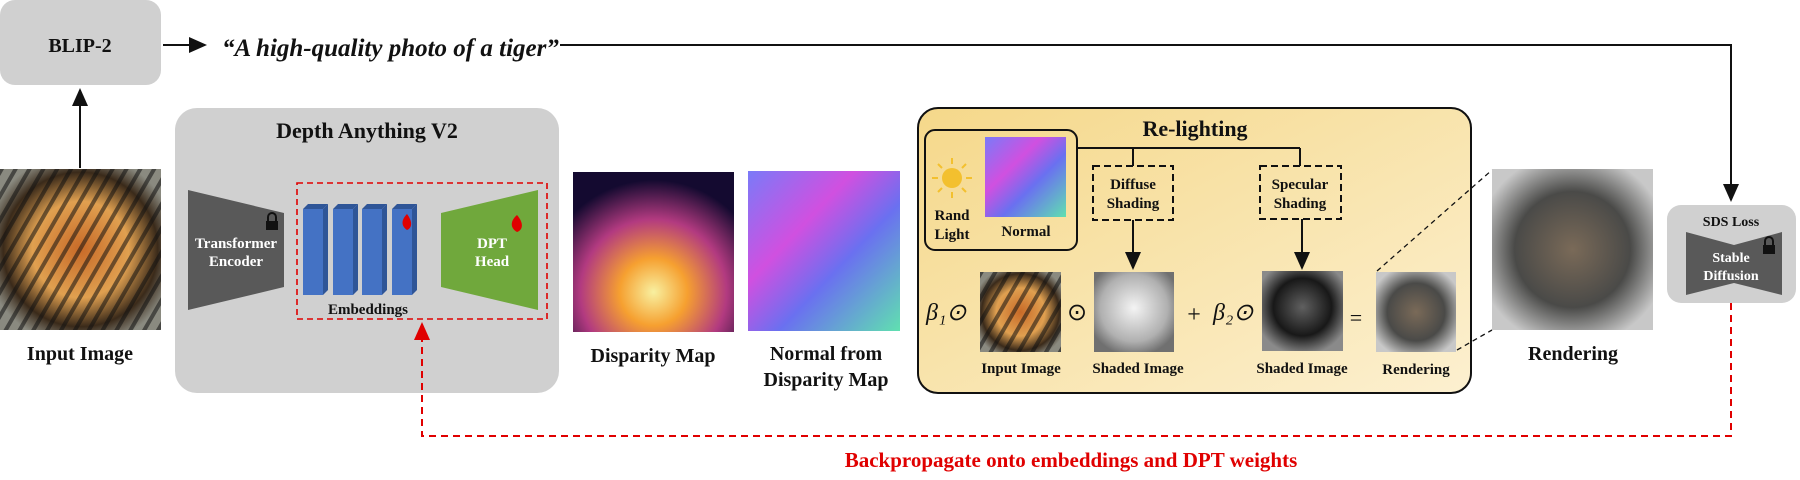 This screenshot has height=480, width=1800. I want to click on sds-loss-box: SDS Loss Stable Diffusion, so click(1731, 254).